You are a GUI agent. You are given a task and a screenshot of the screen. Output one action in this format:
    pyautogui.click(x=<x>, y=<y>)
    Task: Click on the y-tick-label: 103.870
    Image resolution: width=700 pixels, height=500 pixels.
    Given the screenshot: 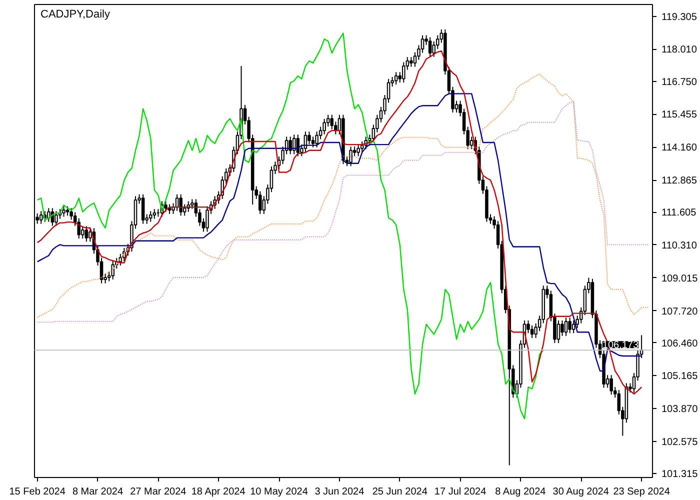 What is the action you would take?
    pyautogui.click(x=680, y=410)
    